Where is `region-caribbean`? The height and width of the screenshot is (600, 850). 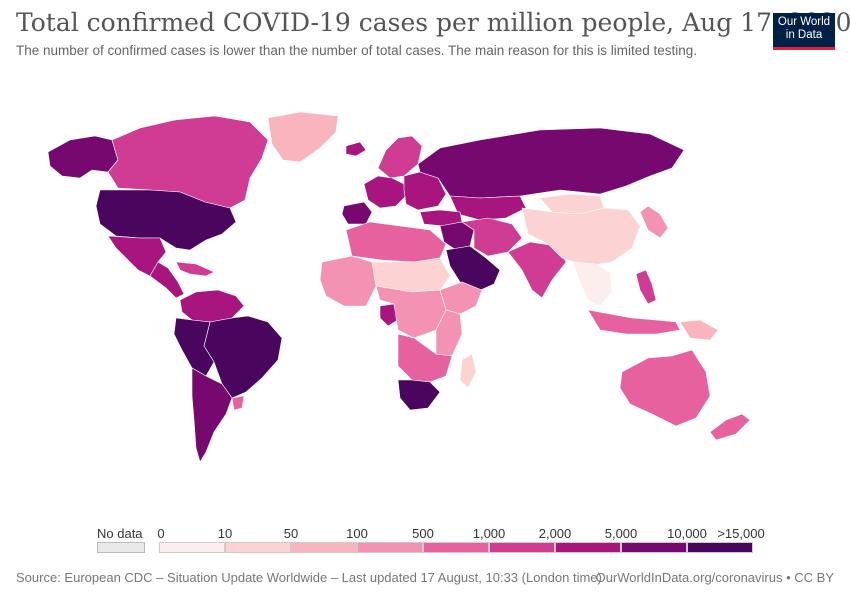
region-caribbean is located at coordinates (195, 269).